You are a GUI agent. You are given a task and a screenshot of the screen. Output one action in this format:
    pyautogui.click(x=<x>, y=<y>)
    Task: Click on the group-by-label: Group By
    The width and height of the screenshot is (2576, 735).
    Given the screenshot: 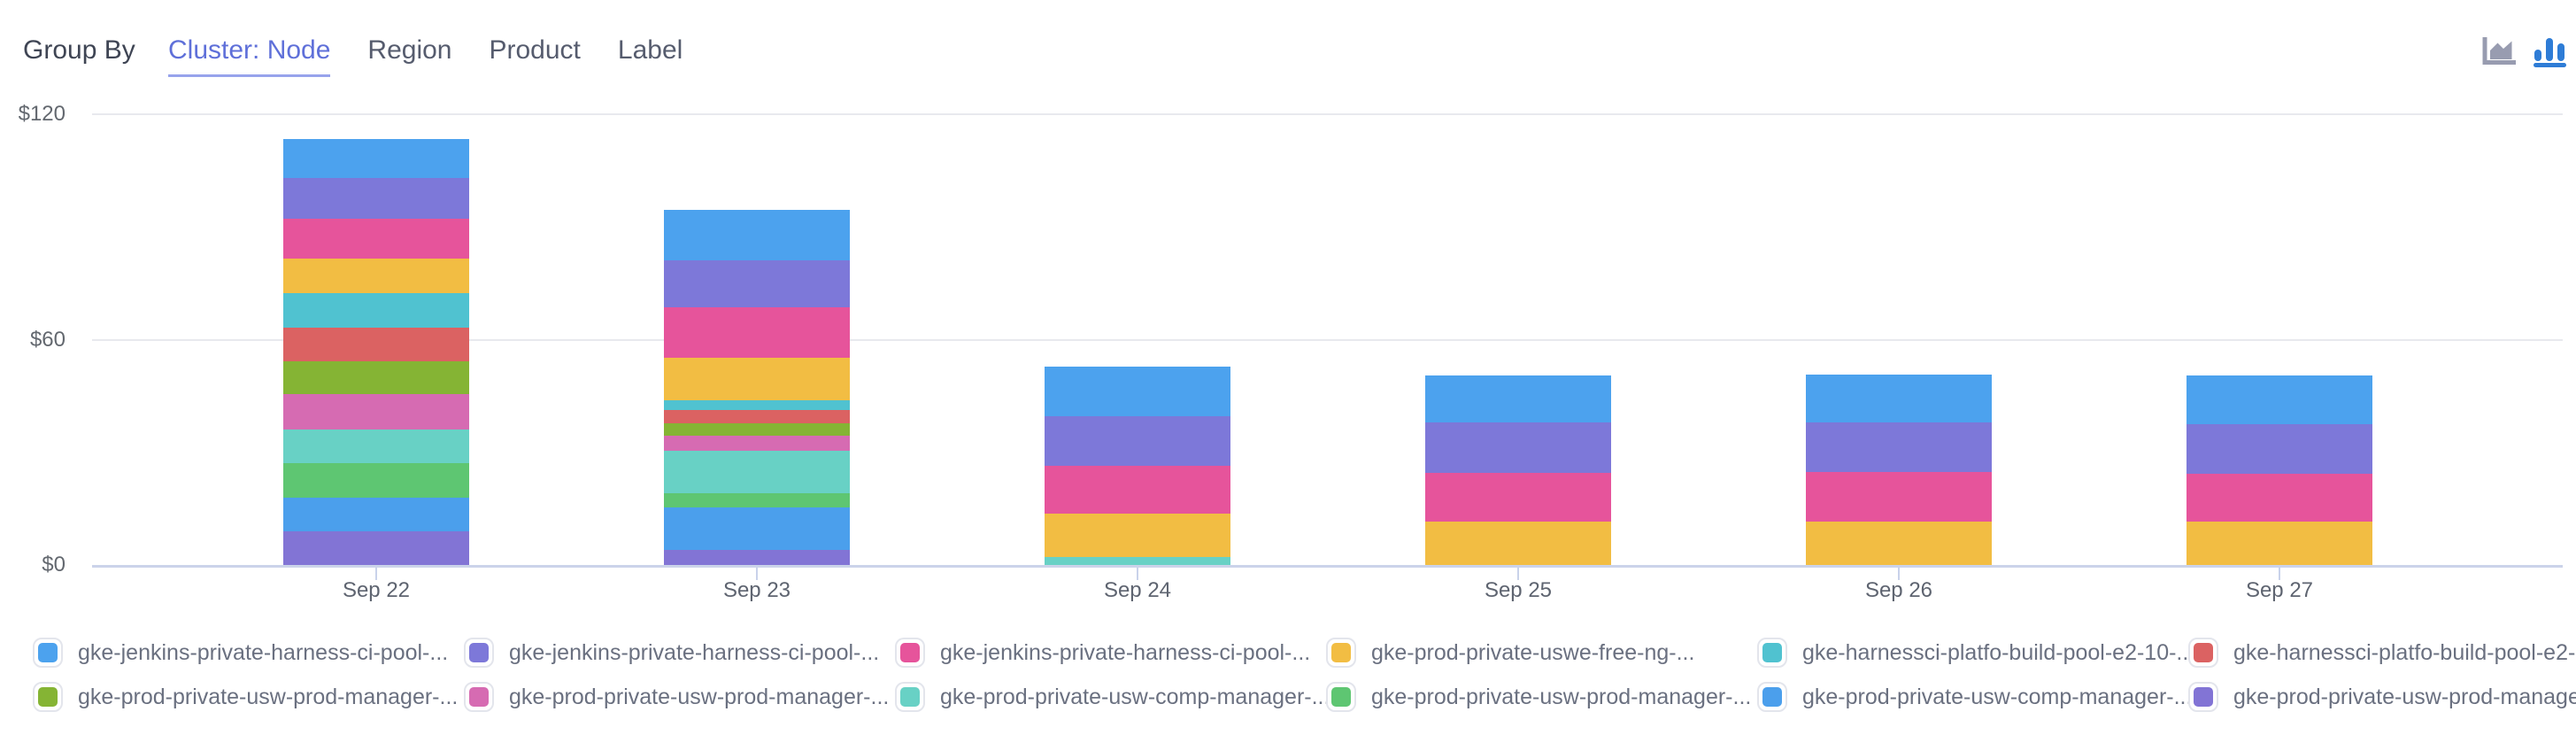 What is the action you would take?
    pyautogui.click(x=79, y=50)
    